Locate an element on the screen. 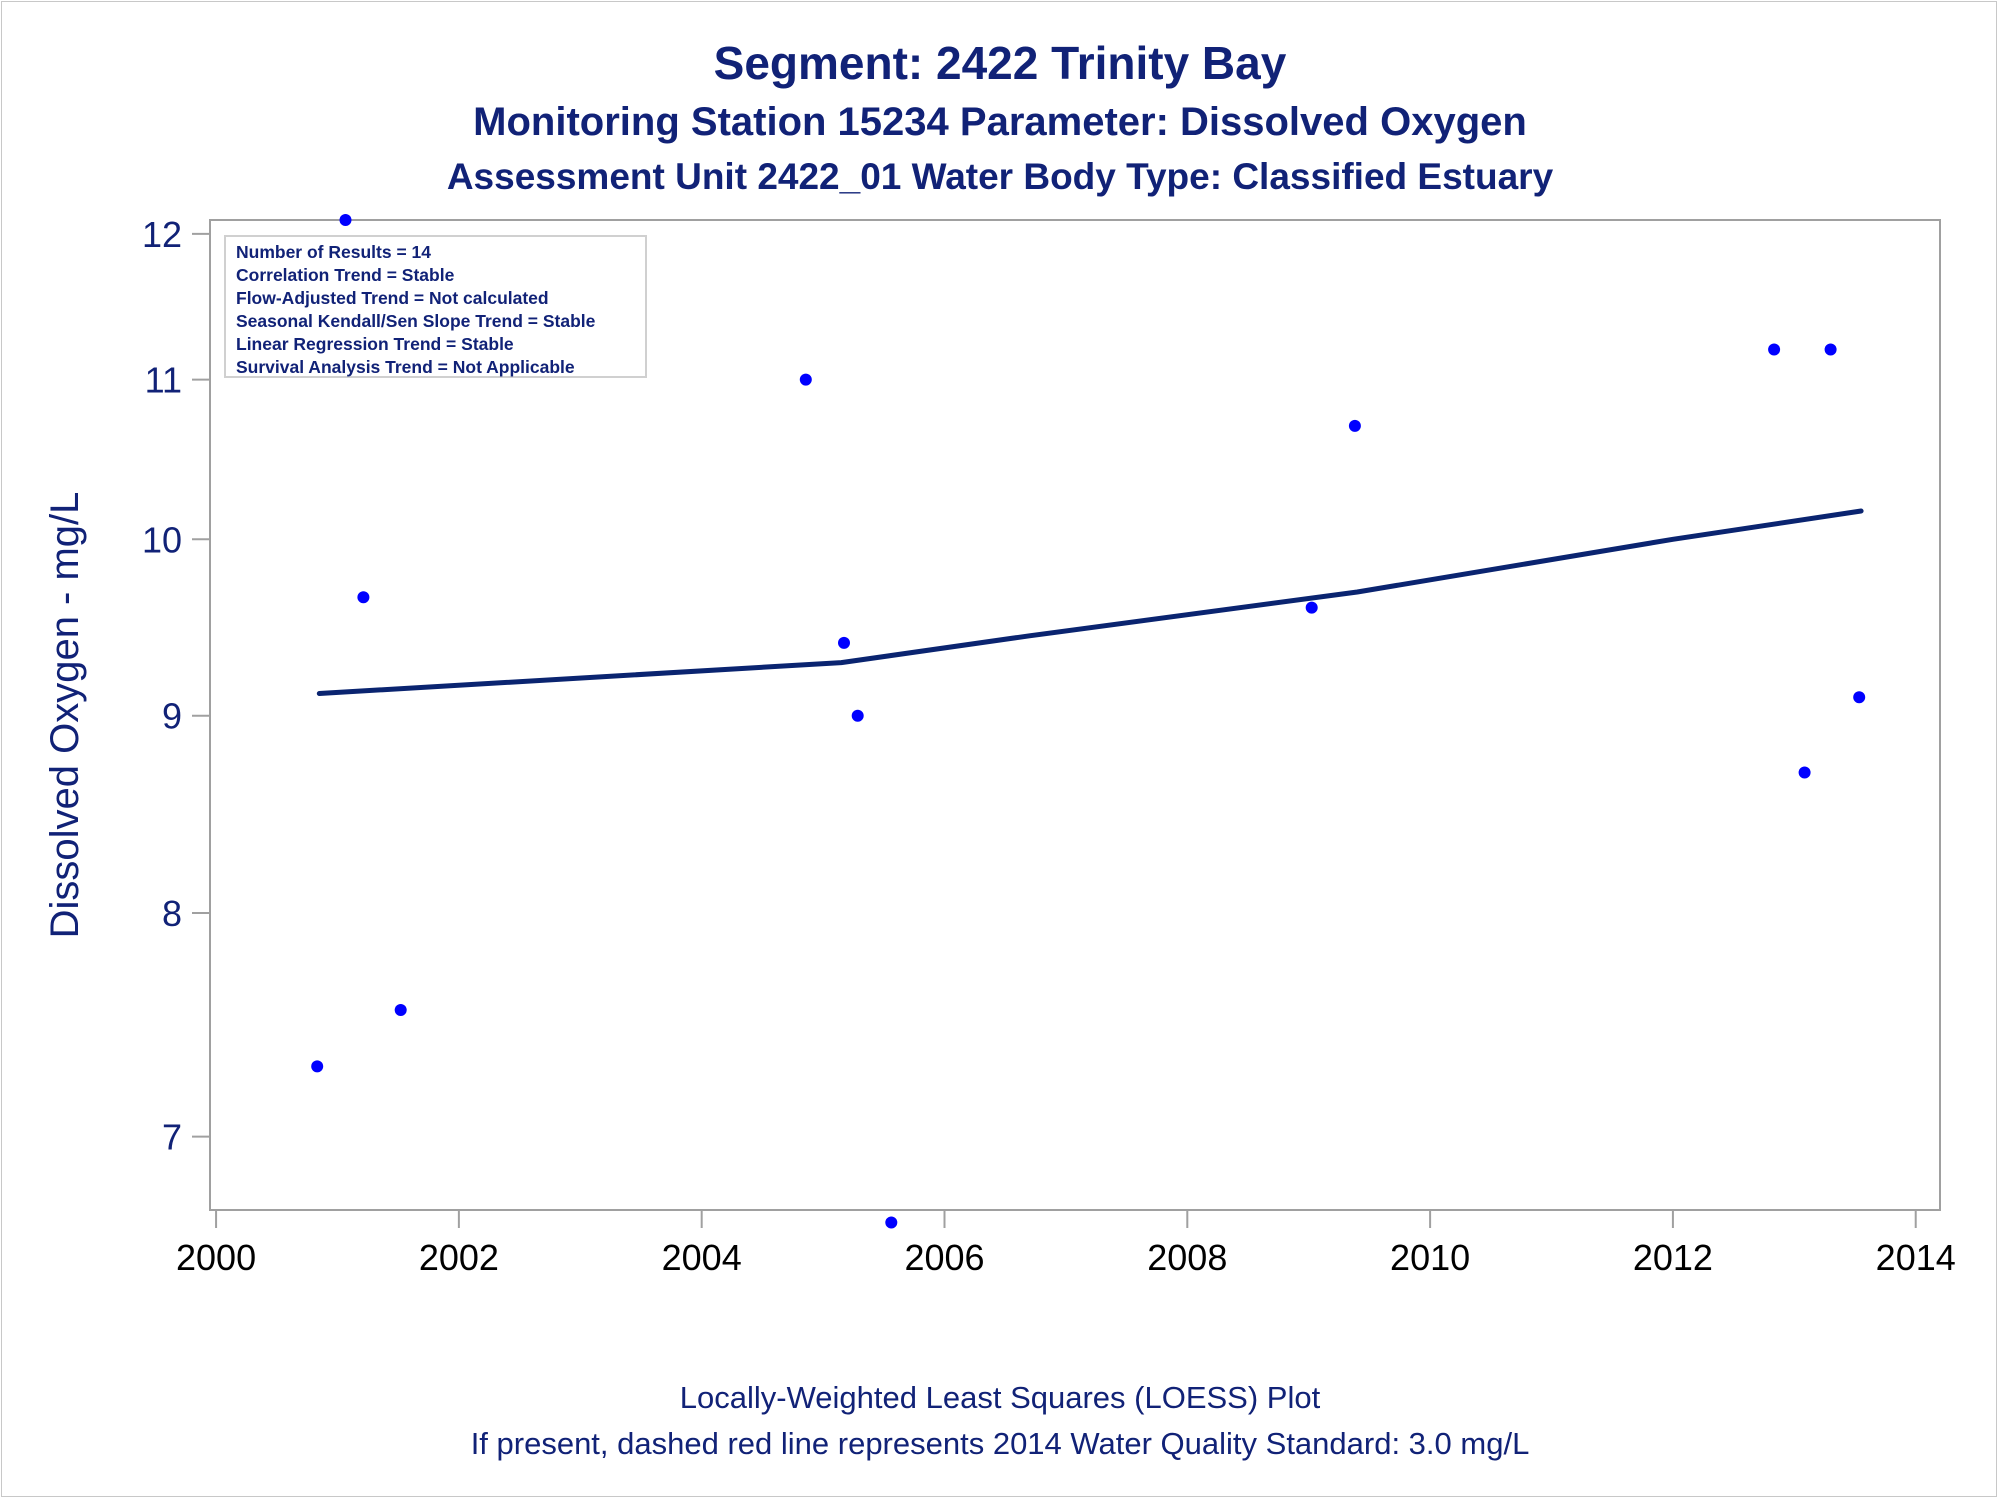 This screenshot has width=2000, height=1500. y-tick-label: 7 is located at coordinates (172, 1137).